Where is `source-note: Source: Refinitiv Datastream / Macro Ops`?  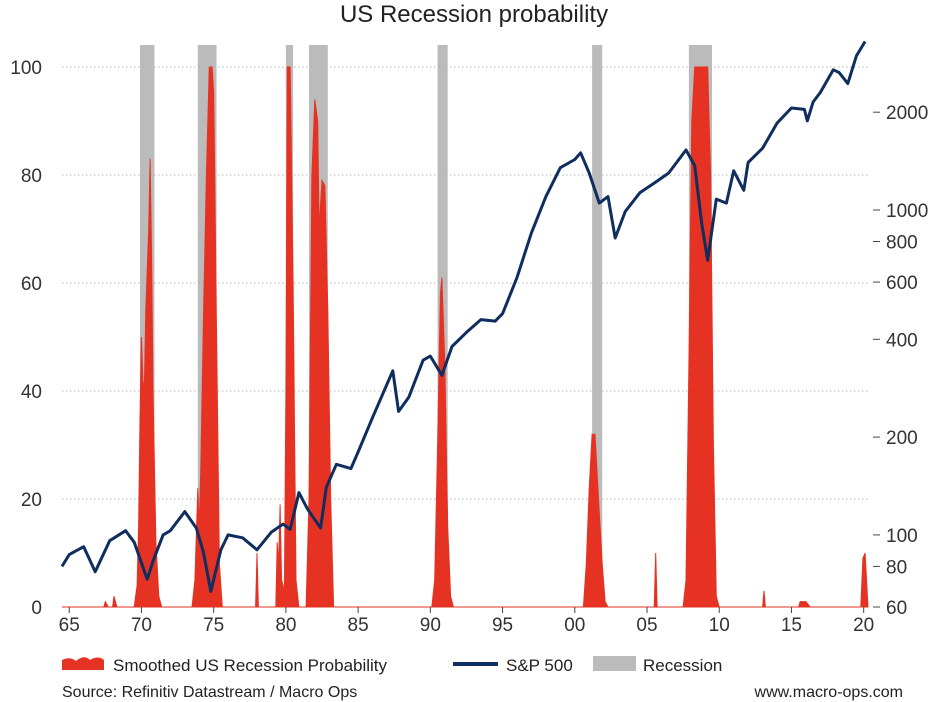
source-note: Source: Refinitiv Datastream / Macro Ops is located at coordinates (209, 692).